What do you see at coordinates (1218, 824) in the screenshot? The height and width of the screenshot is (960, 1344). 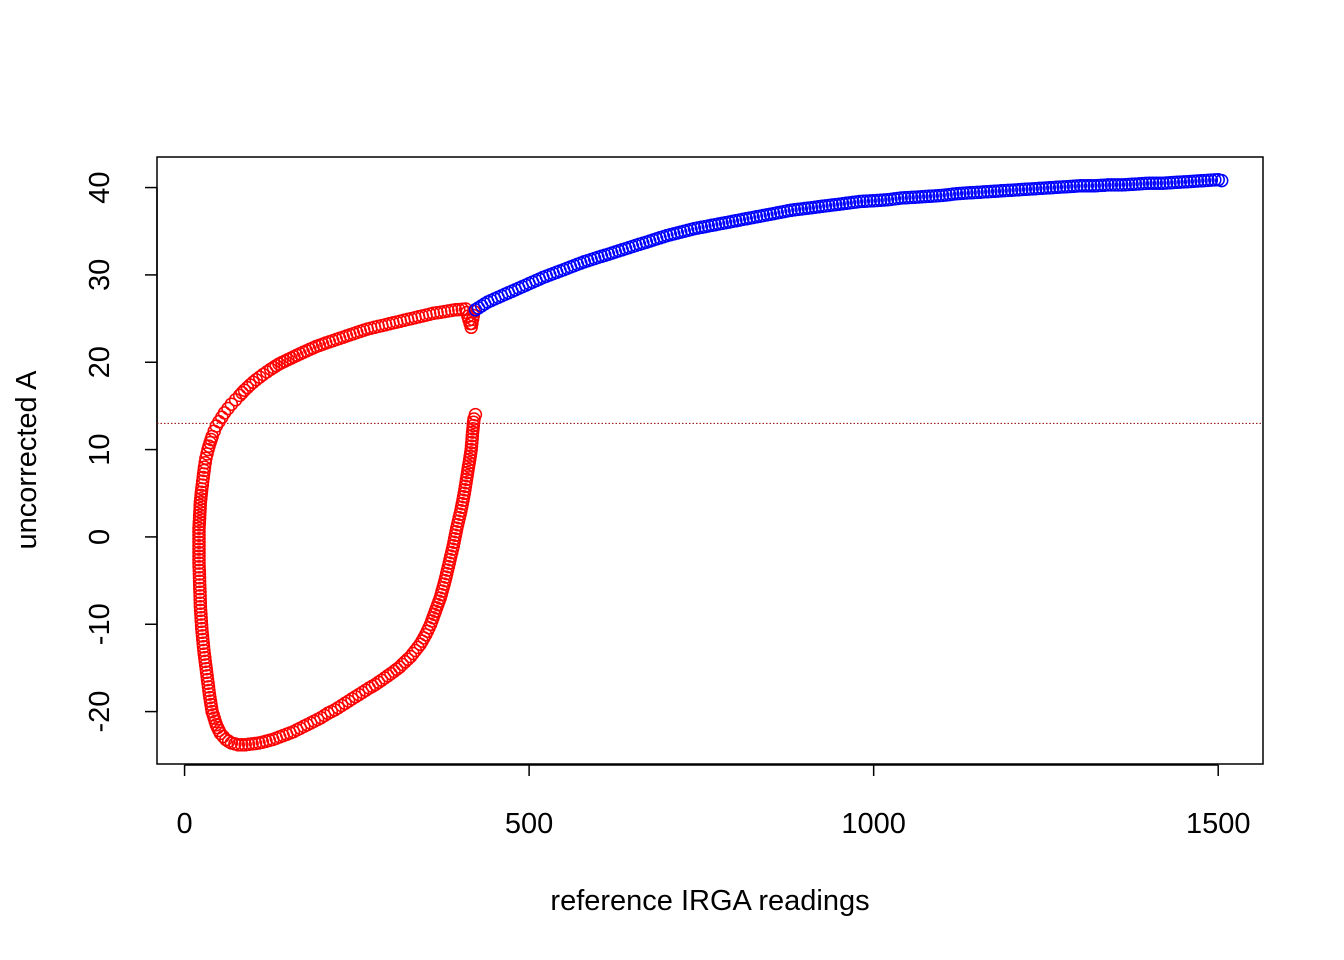 I see `x-tick-label: 1500` at bounding box center [1218, 824].